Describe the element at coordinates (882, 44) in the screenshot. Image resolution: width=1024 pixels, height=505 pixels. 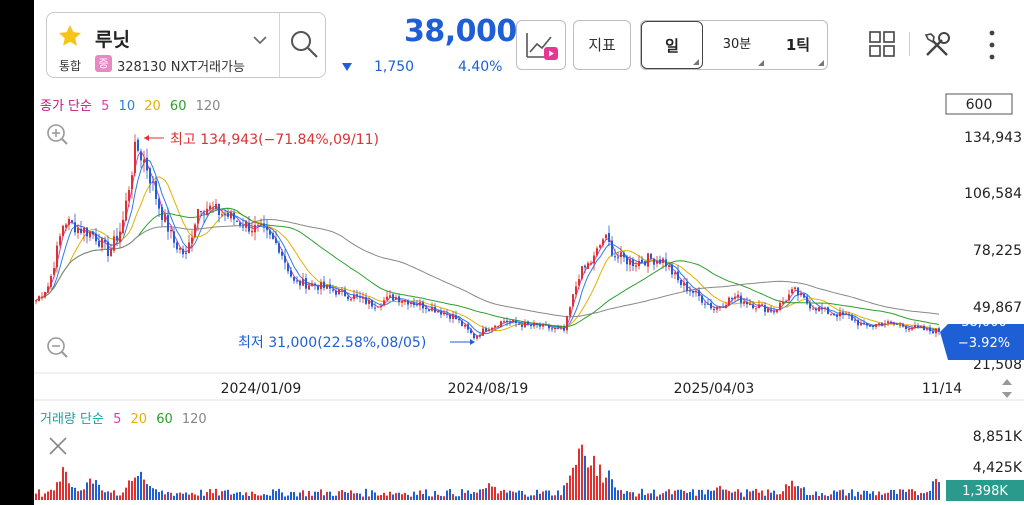
I see `grid-icon` at that location.